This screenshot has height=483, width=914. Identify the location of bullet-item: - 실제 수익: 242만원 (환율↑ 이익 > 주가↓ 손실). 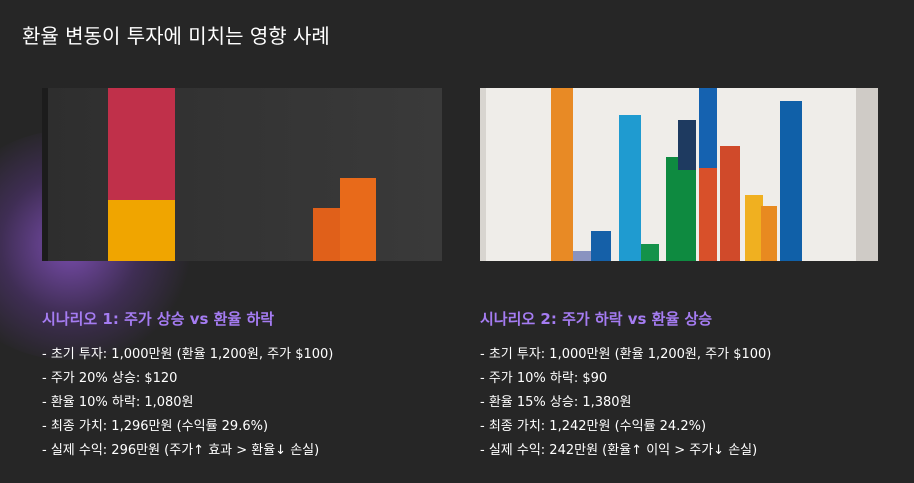
(619, 450).